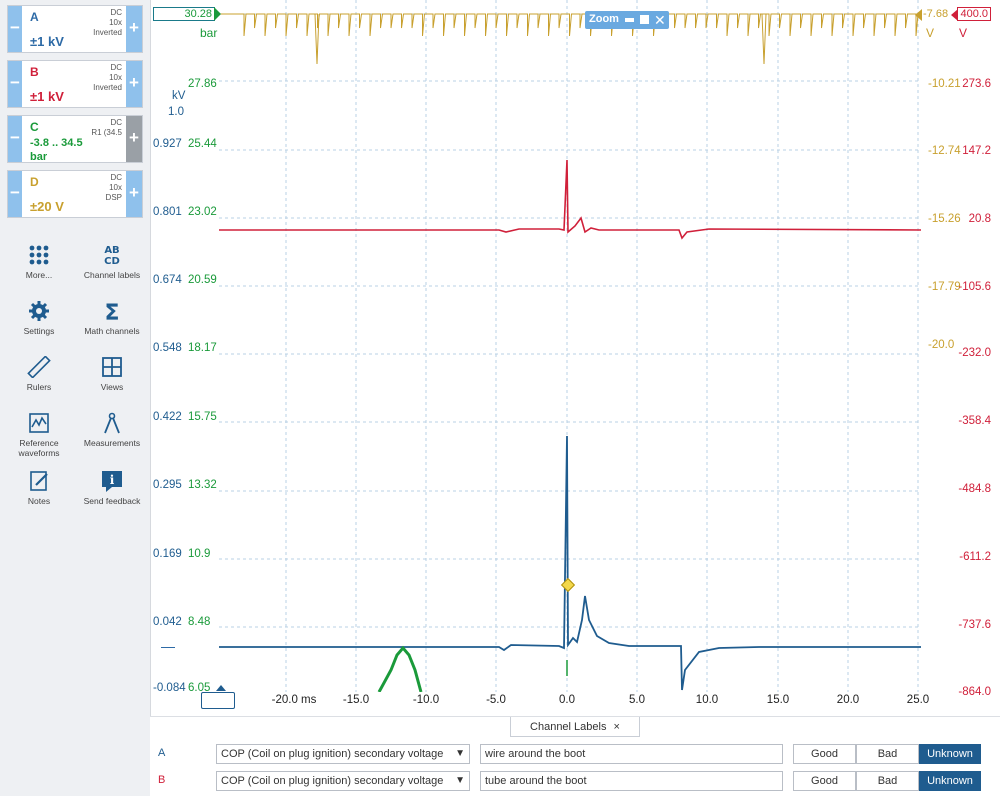  I want to click on tool-channel-labels-button: AB CD Channel labels, so click(112, 262).